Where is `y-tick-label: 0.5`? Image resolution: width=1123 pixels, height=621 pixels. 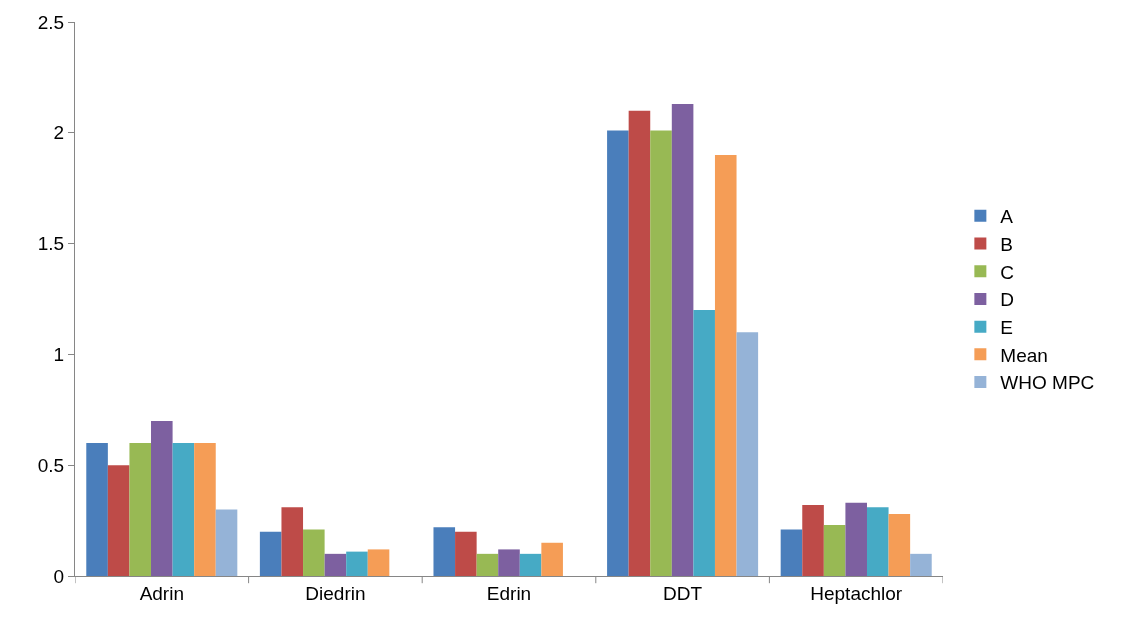 y-tick-label: 0.5 is located at coordinates (51, 465).